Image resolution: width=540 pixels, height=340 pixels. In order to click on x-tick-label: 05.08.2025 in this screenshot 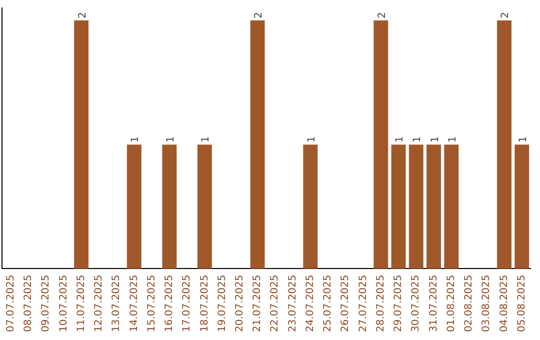, I will do `click(522, 303)`.